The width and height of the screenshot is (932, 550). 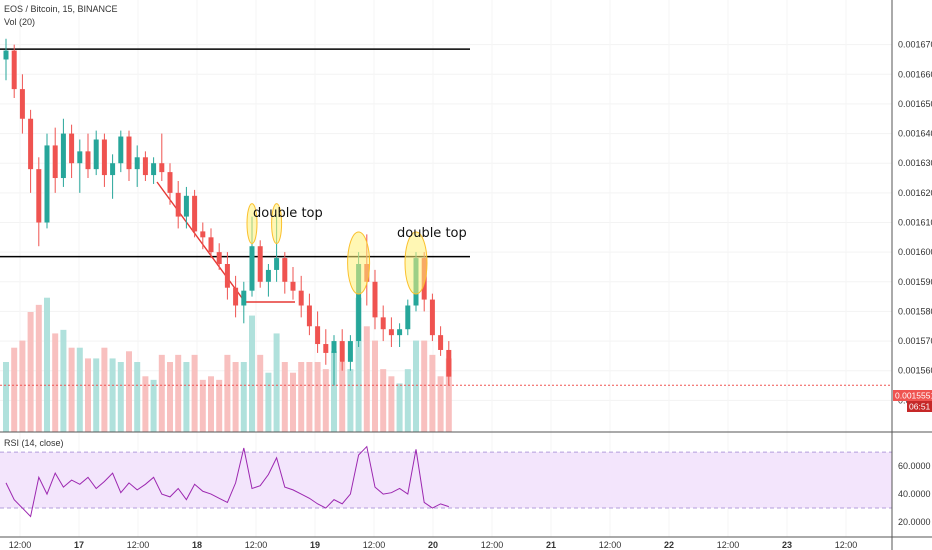 I want to click on time-axis-tick-label: 19, so click(x=315, y=545).